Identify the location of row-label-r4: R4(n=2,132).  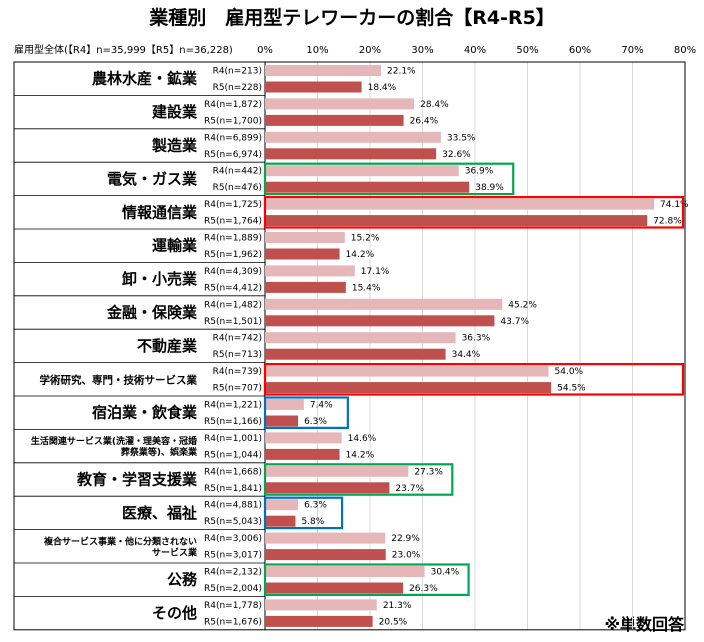
(233, 573).